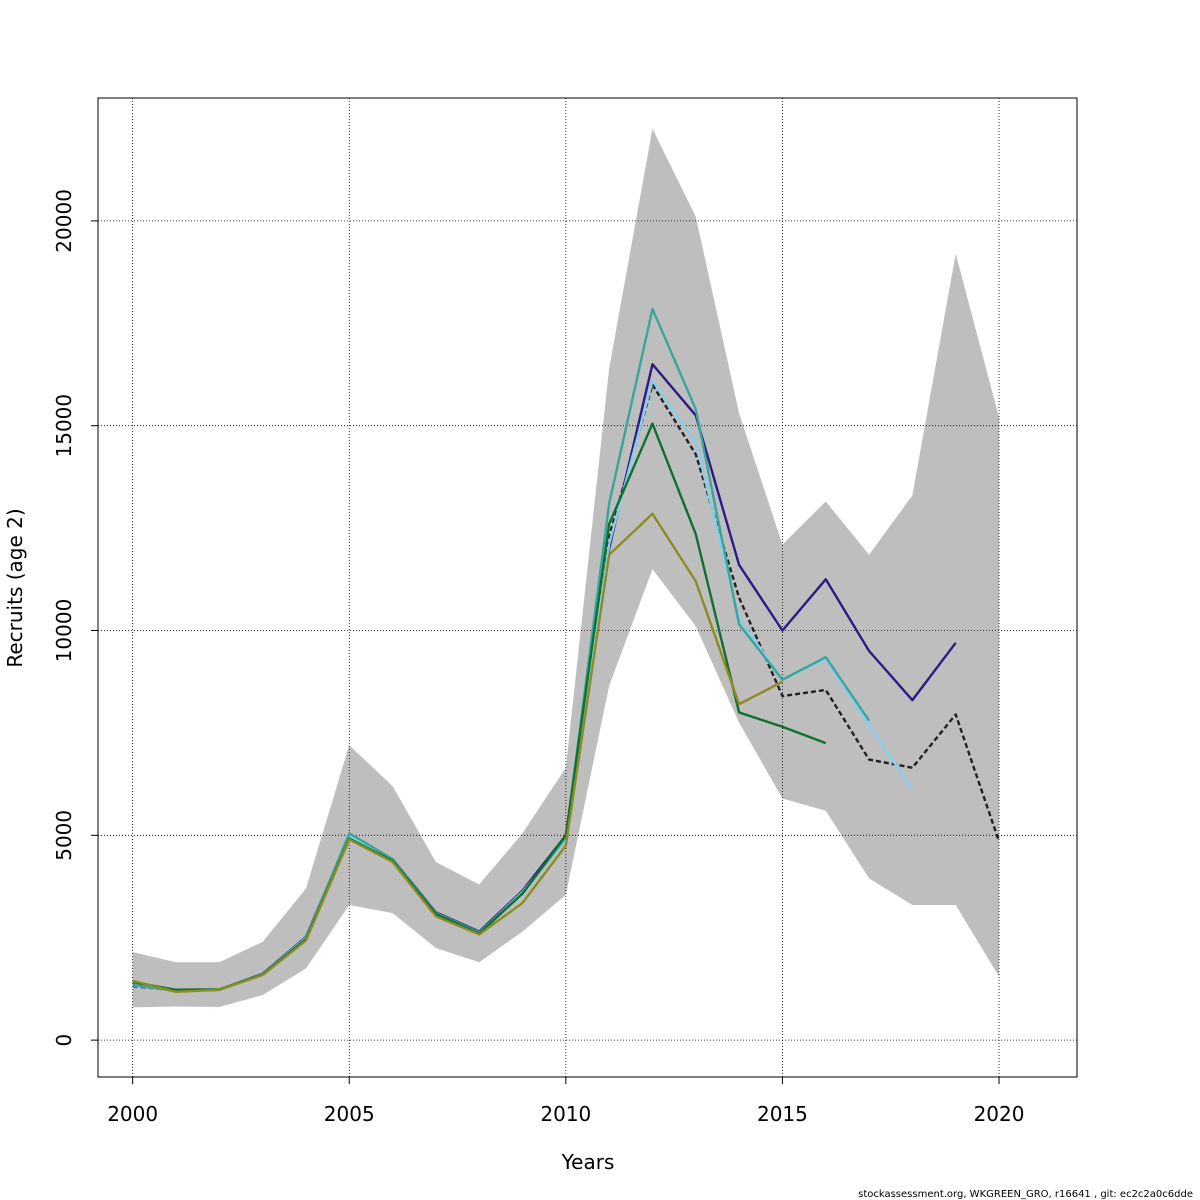 This screenshot has height=1200, width=1200. What do you see at coordinates (999, 1114) in the screenshot?
I see `x-tick-label: 2020` at bounding box center [999, 1114].